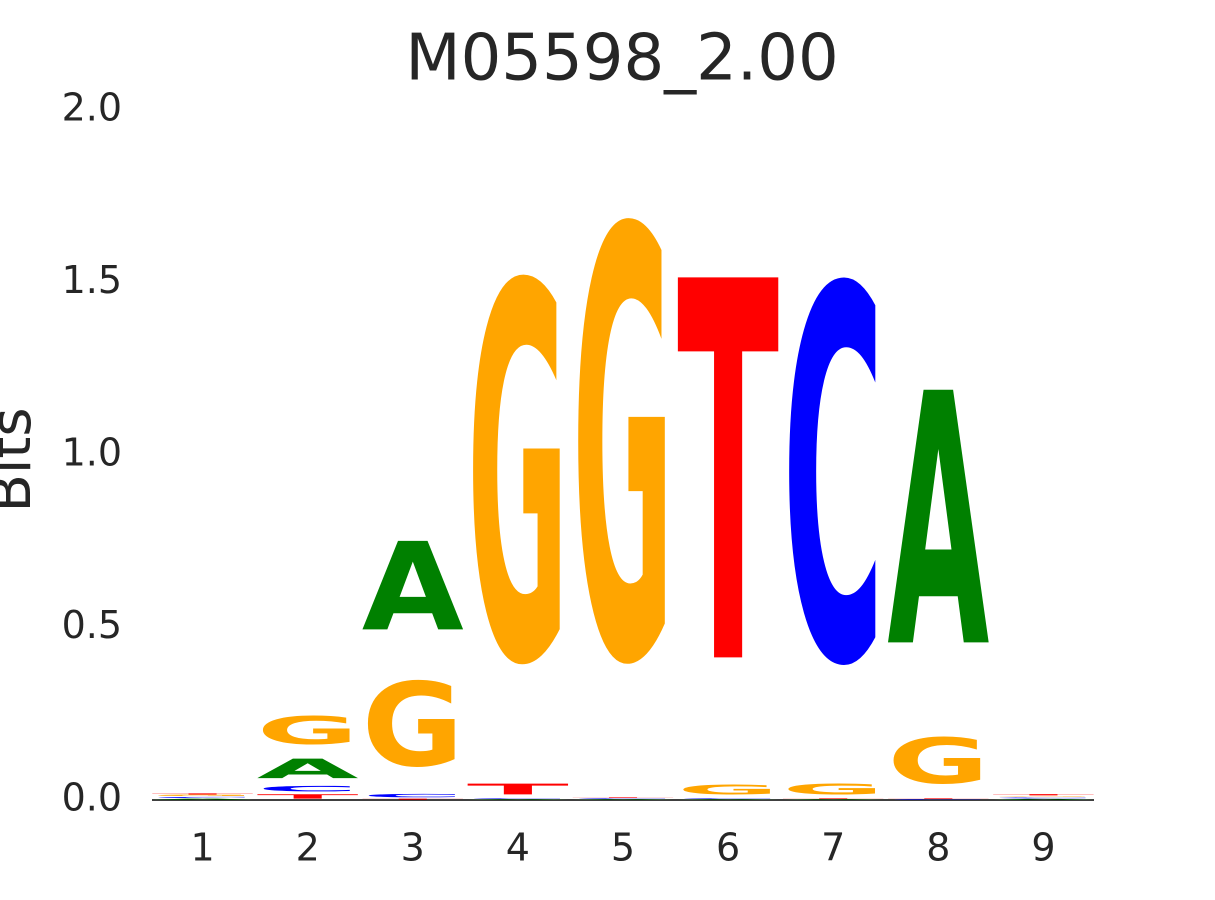  Describe the element at coordinates (623, 848) in the screenshot. I see `x-tick-label: 5` at that location.